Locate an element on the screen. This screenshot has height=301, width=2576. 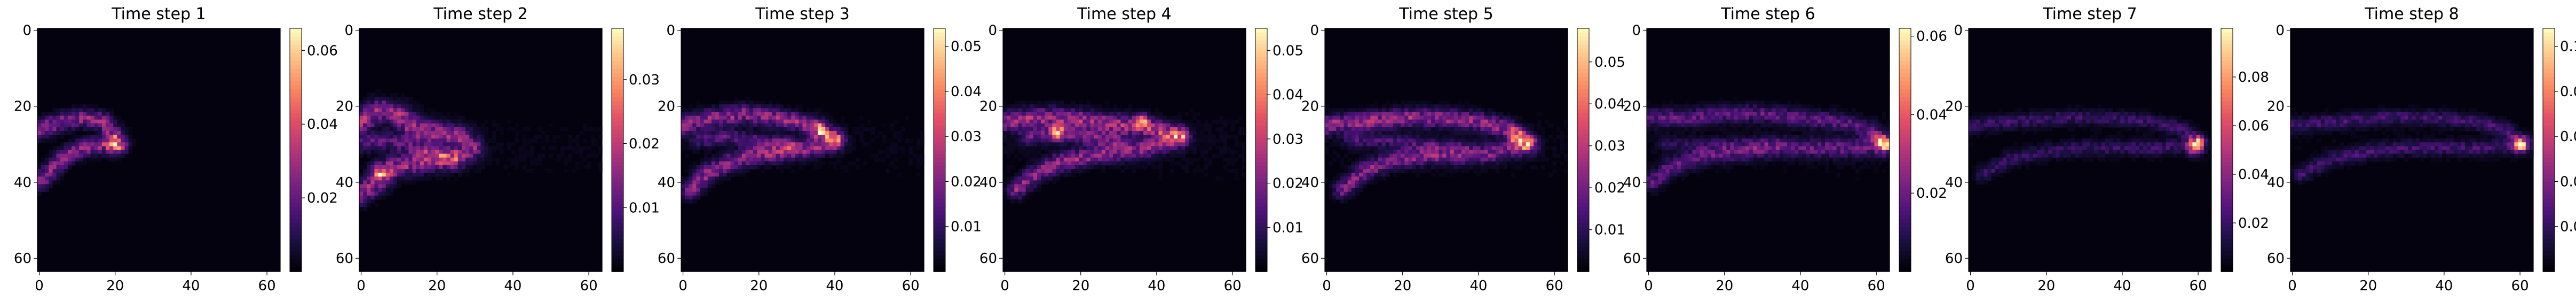
colorbar: 0.020.040.06 is located at coordinates (313, 150).